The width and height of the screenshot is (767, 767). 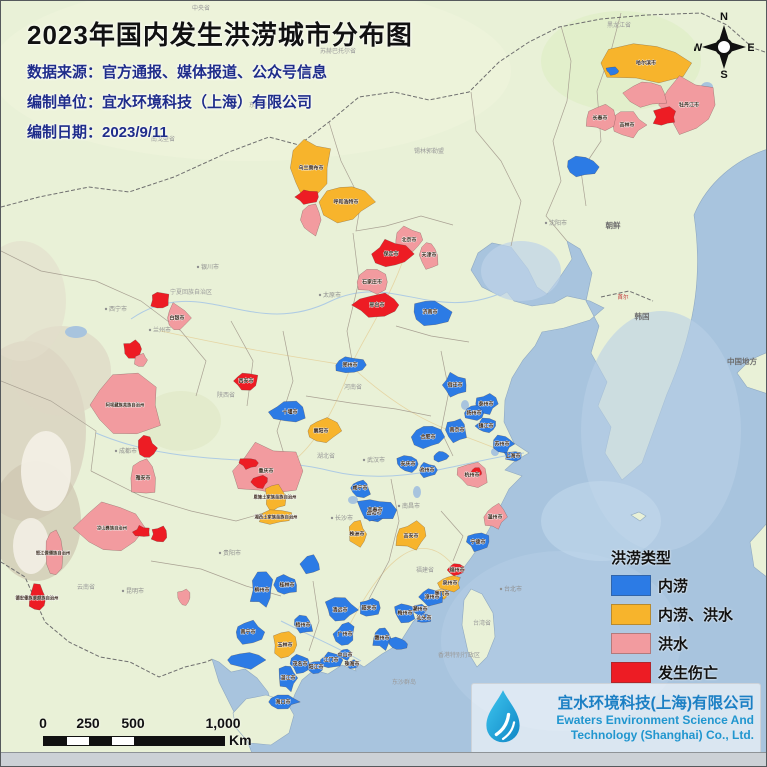 What do you see at coordinates (146, 733) in the screenshot?
I see `scale-bar: 0 250 500 1,000 Km` at bounding box center [146, 733].